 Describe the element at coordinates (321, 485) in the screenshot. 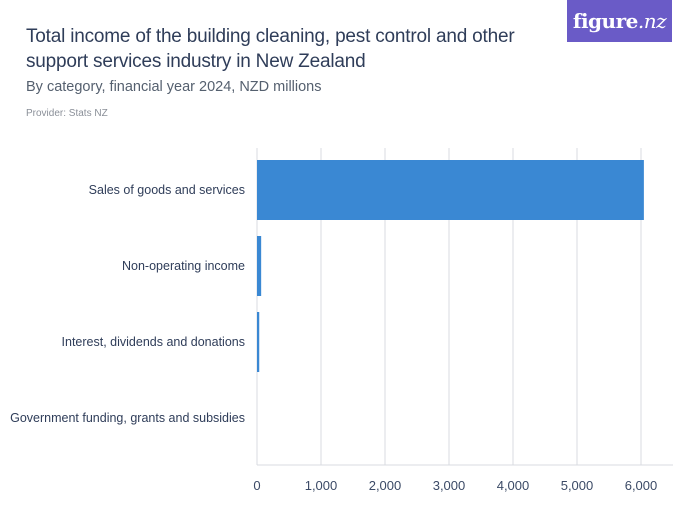

I see `x-tick-label: 1,000` at that location.